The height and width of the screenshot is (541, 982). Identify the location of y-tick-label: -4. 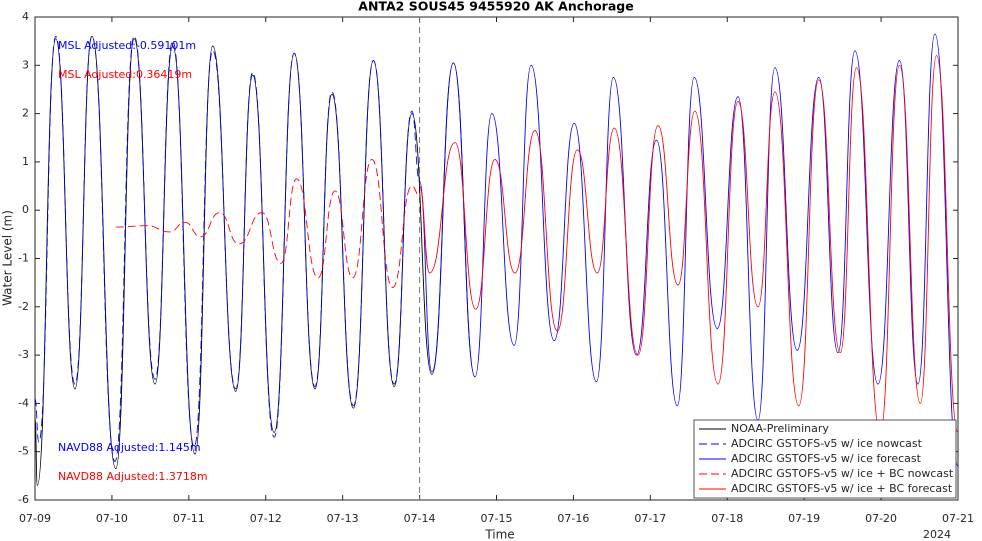
(23, 402).